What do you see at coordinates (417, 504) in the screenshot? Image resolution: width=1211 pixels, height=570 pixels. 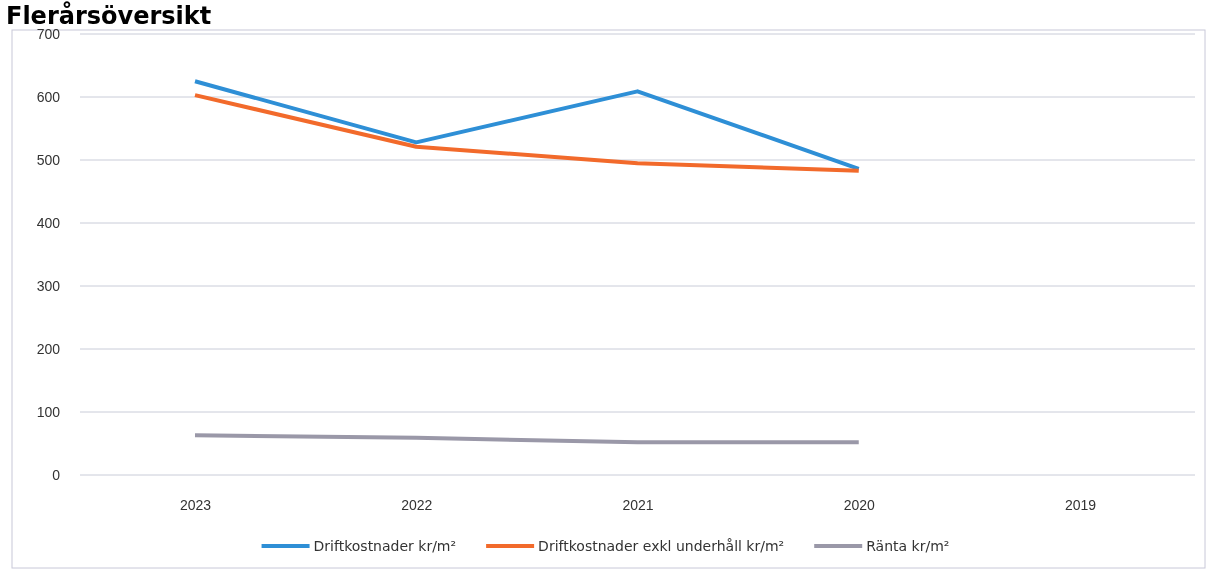 I see `x-tick-label: 2022` at bounding box center [417, 504].